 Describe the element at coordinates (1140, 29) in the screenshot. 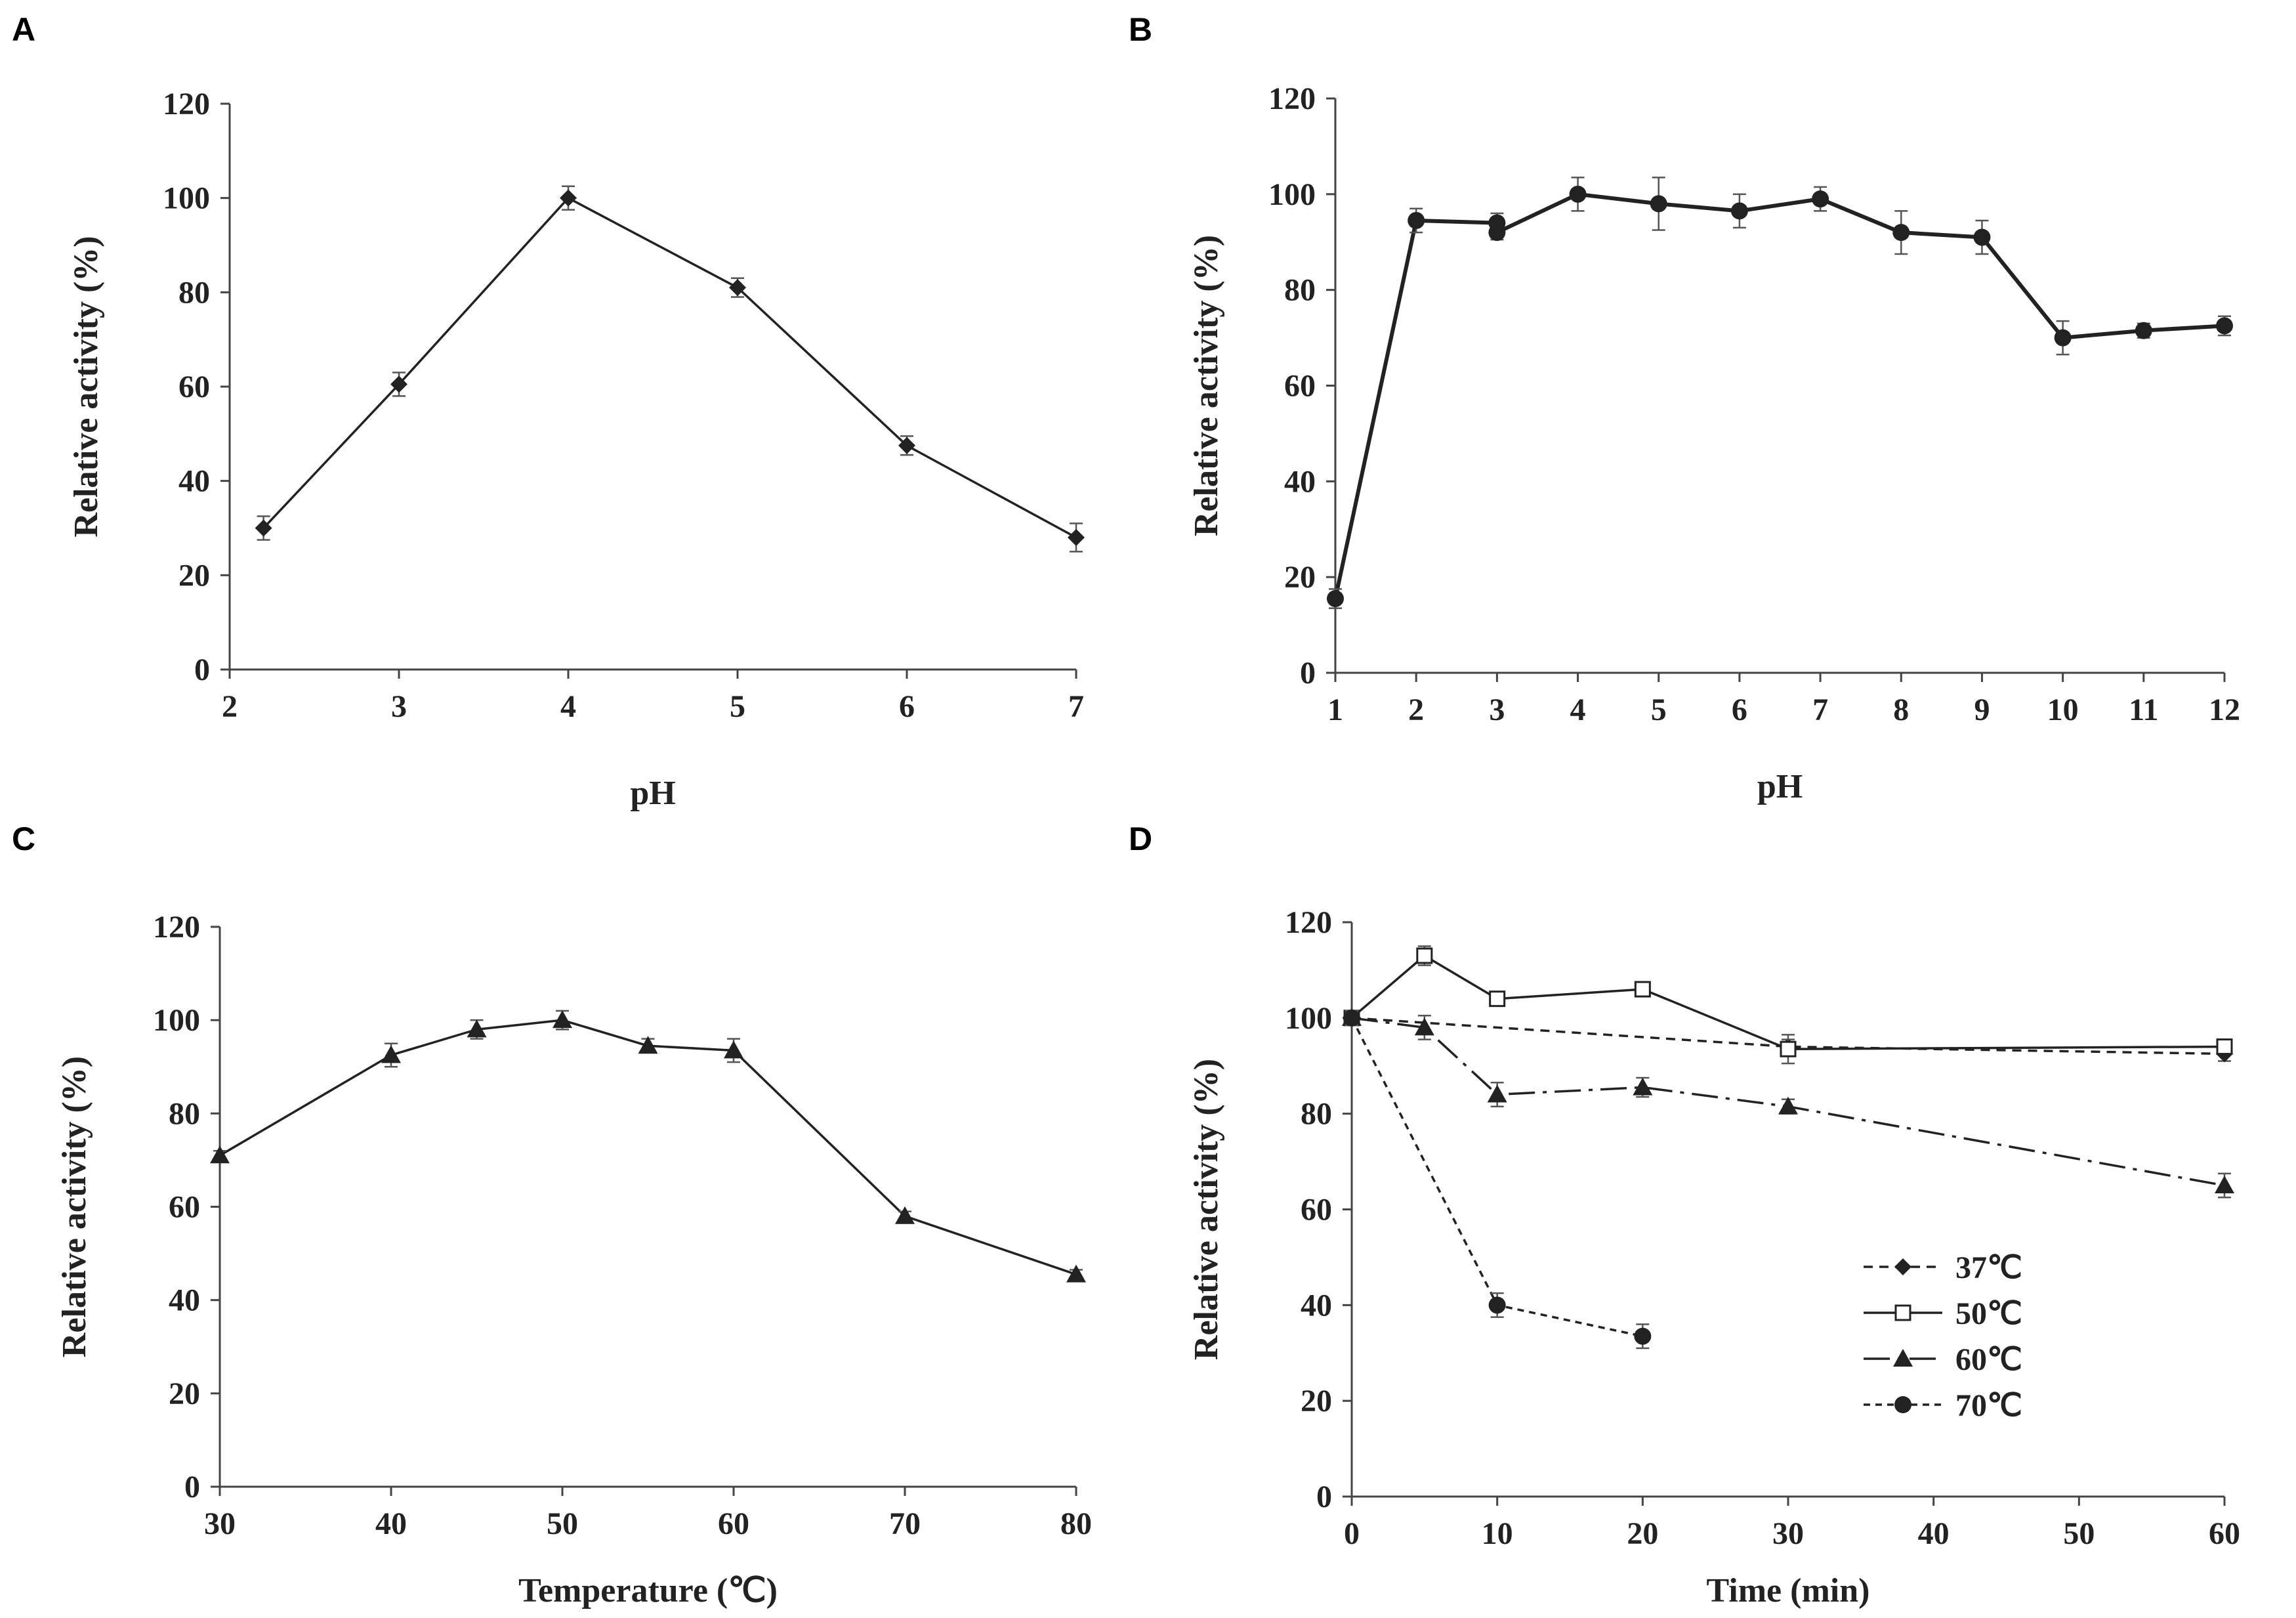

I see `panel-letter-b: B` at that location.